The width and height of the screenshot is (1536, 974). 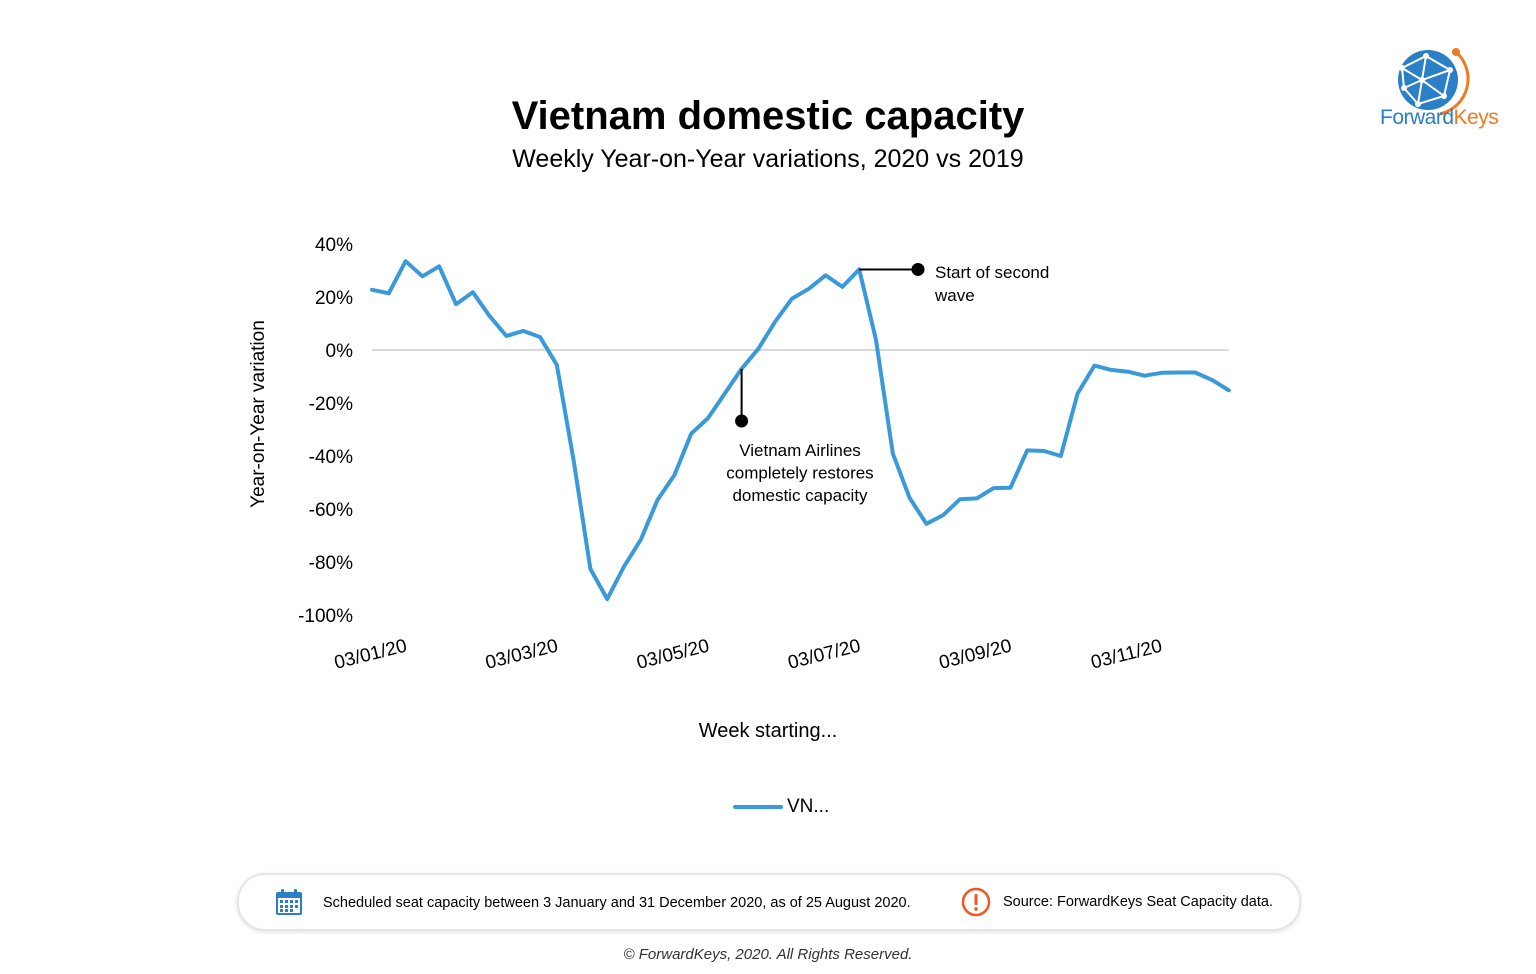 I want to click on chart-title: Vietnam domestic capacity, so click(x=768, y=116).